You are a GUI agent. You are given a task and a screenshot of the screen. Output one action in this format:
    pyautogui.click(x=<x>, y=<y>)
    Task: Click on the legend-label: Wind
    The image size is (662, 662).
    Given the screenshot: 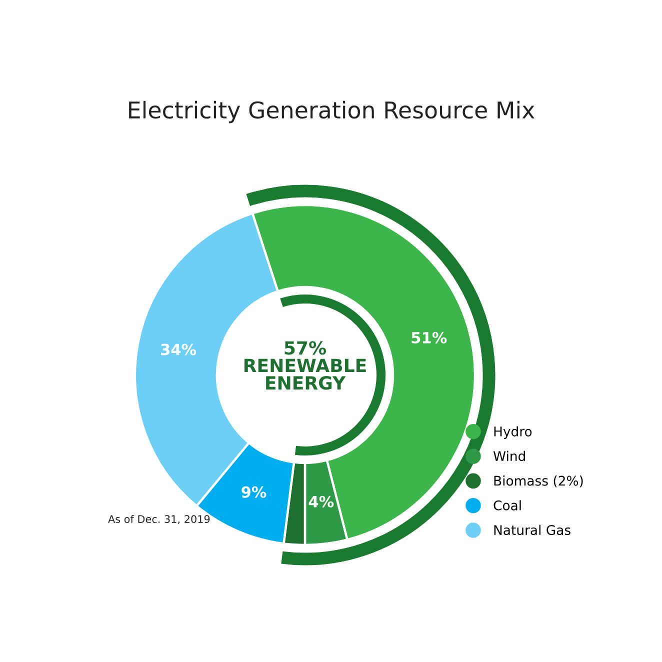 What is the action you would take?
    pyautogui.click(x=509, y=456)
    